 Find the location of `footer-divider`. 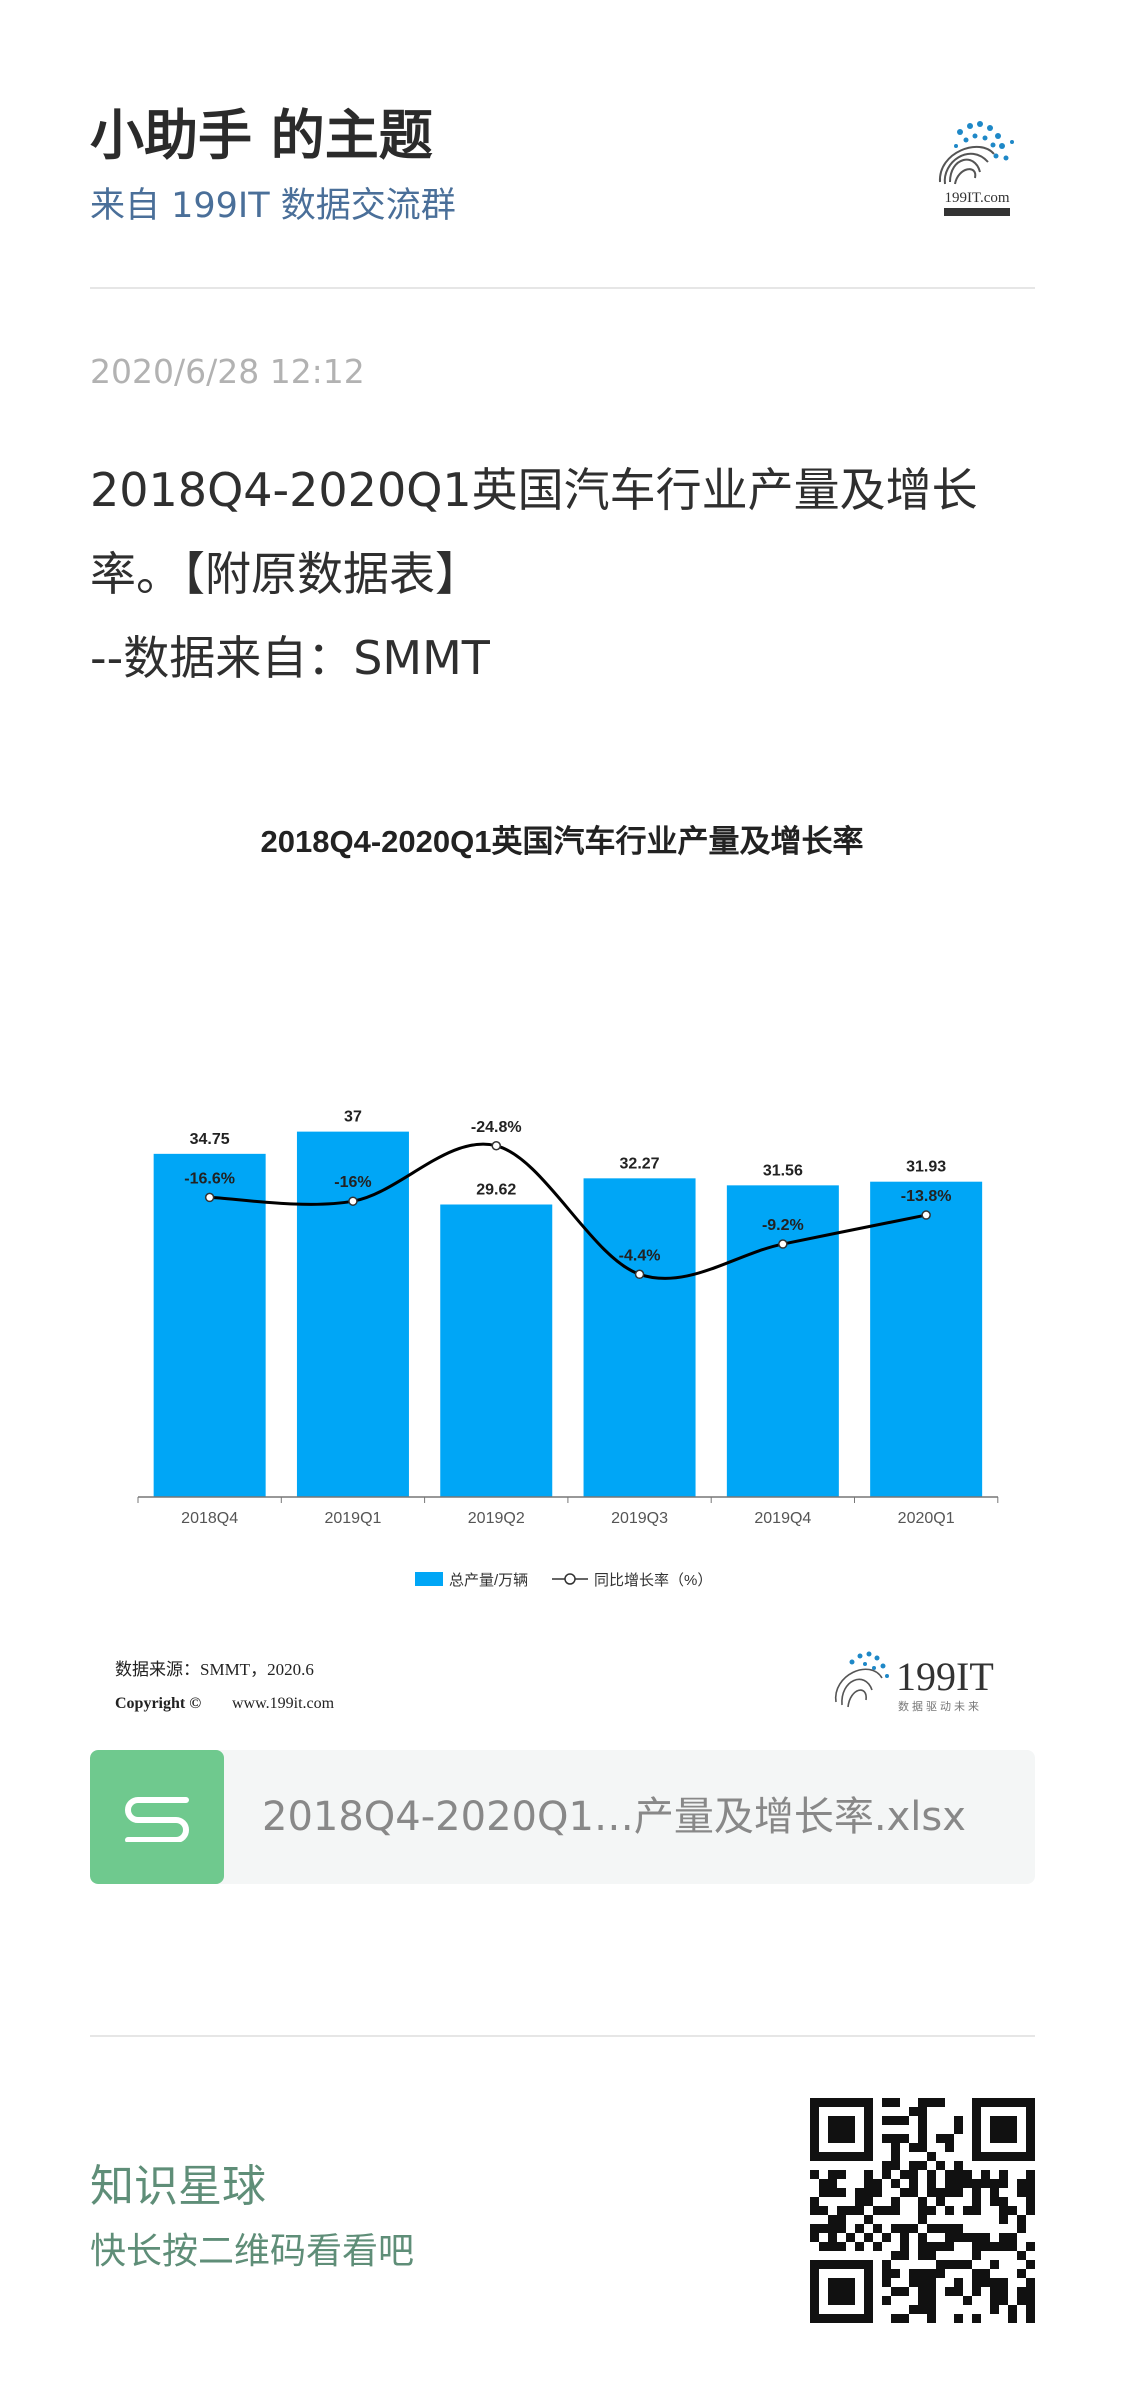

footer-divider is located at coordinates (562, 2036).